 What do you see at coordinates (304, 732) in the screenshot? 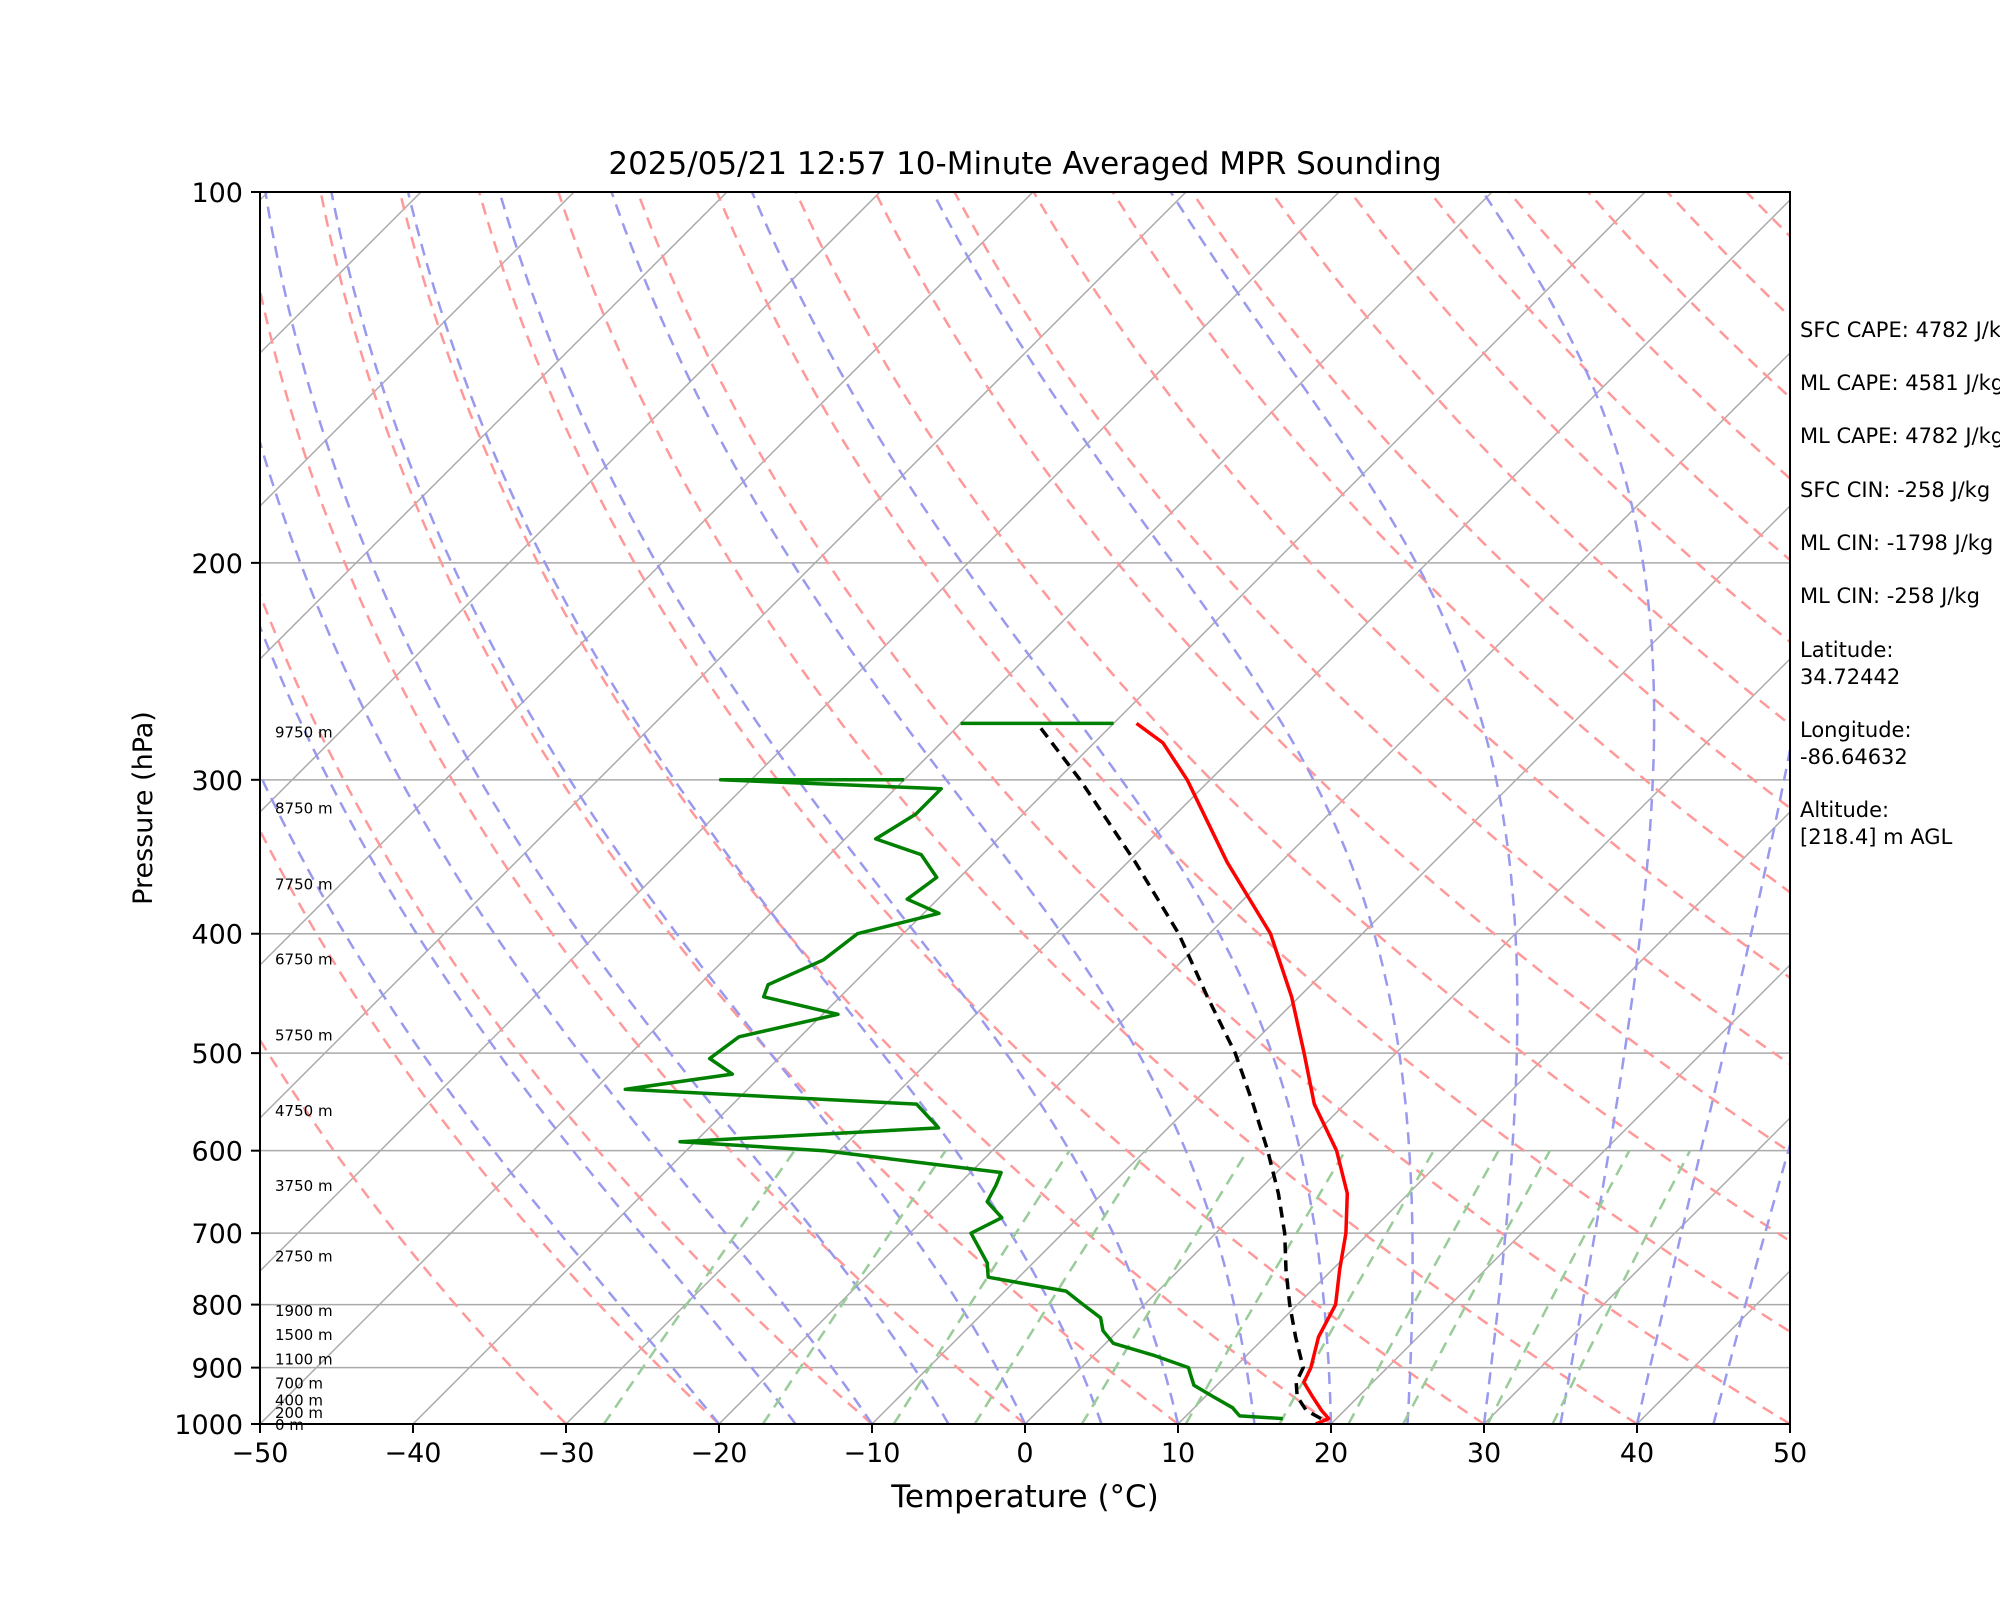
I see `height-label: 9750 m` at bounding box center [304, 732].